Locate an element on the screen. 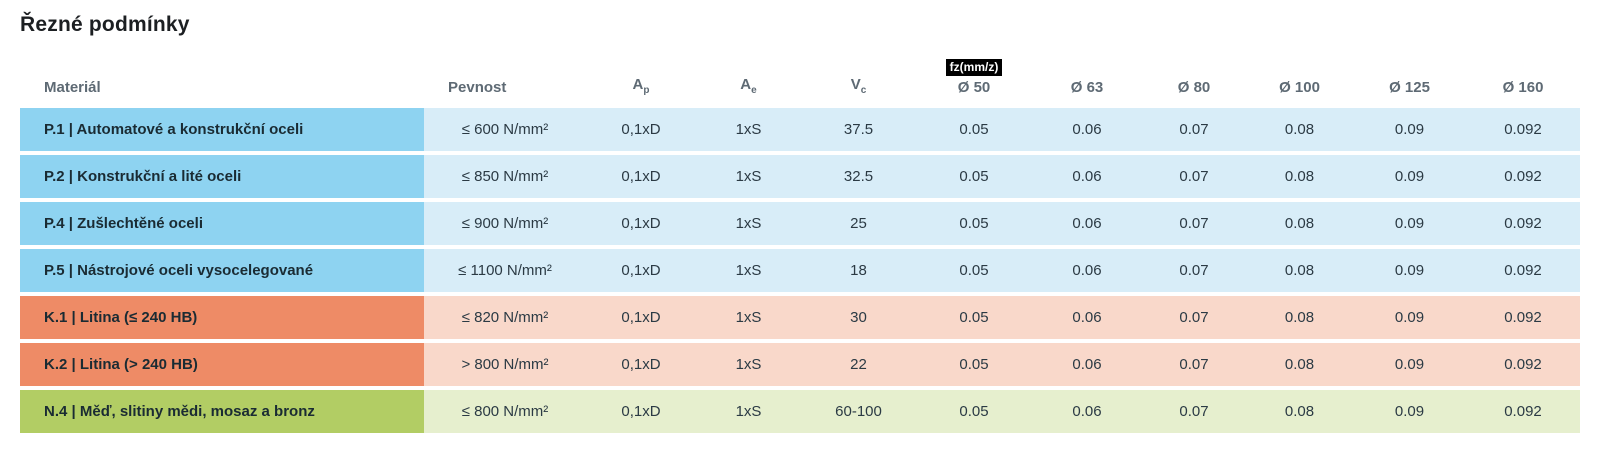  column-header-ap: Ap is located at coordinates (641, 86).